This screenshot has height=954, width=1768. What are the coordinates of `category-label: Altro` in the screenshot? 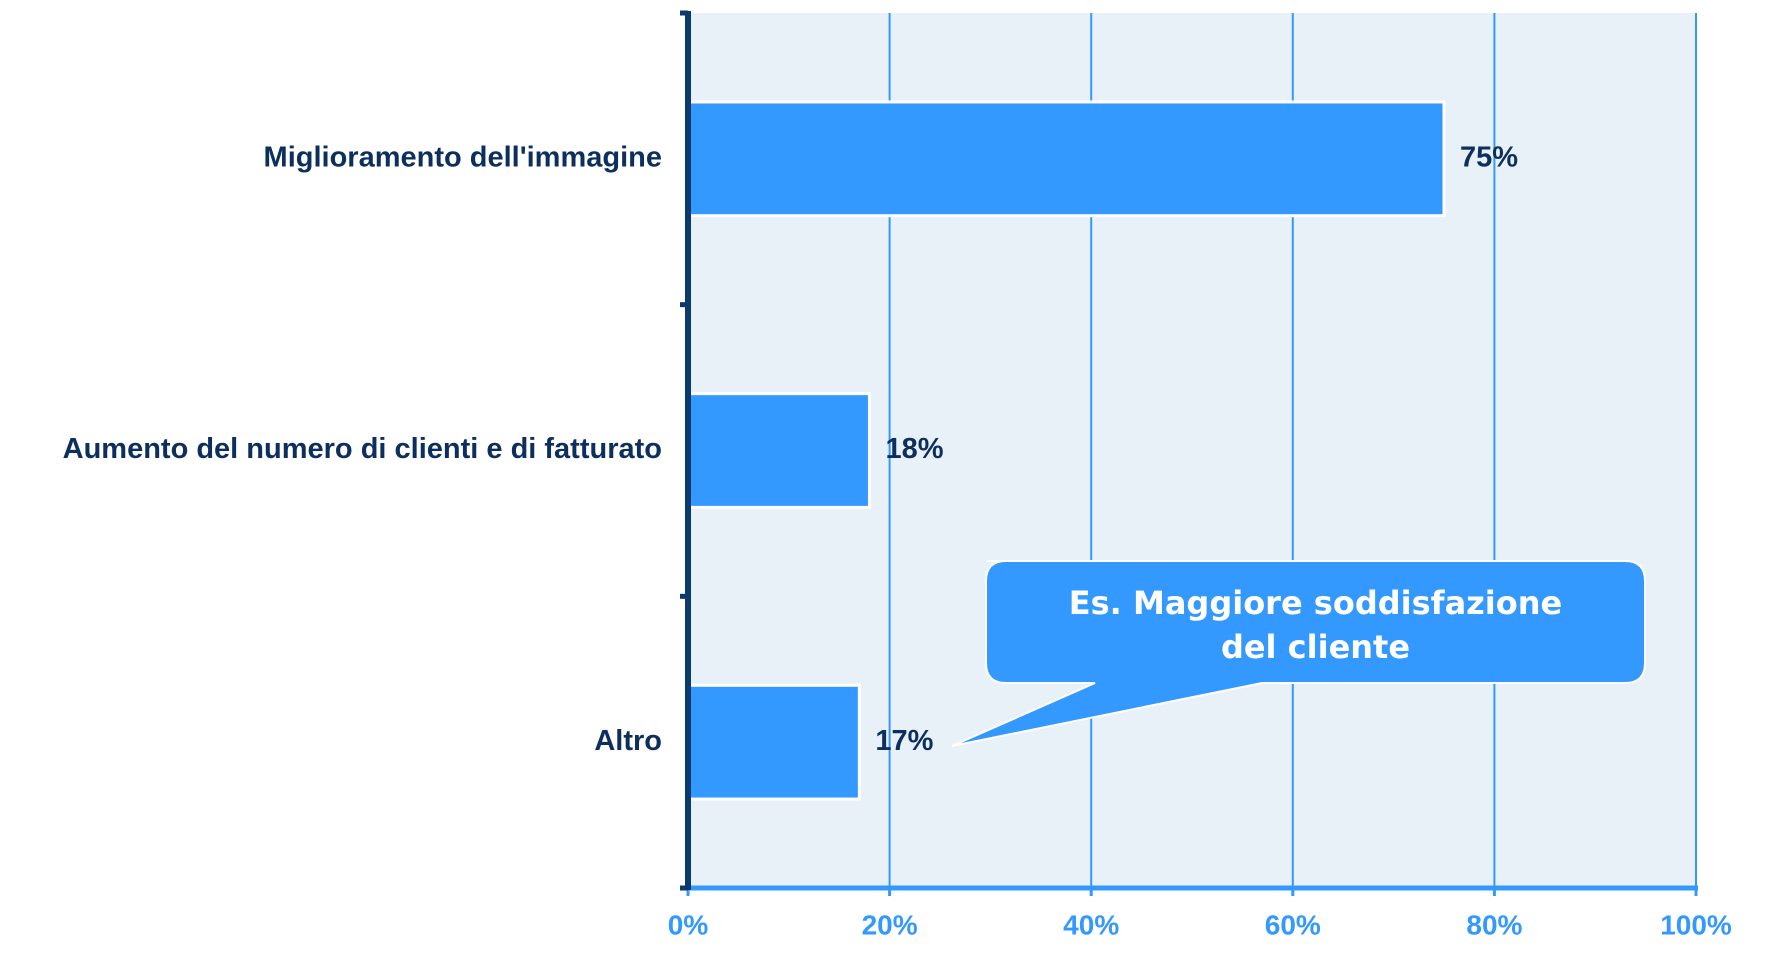 It's located at (628, 741).